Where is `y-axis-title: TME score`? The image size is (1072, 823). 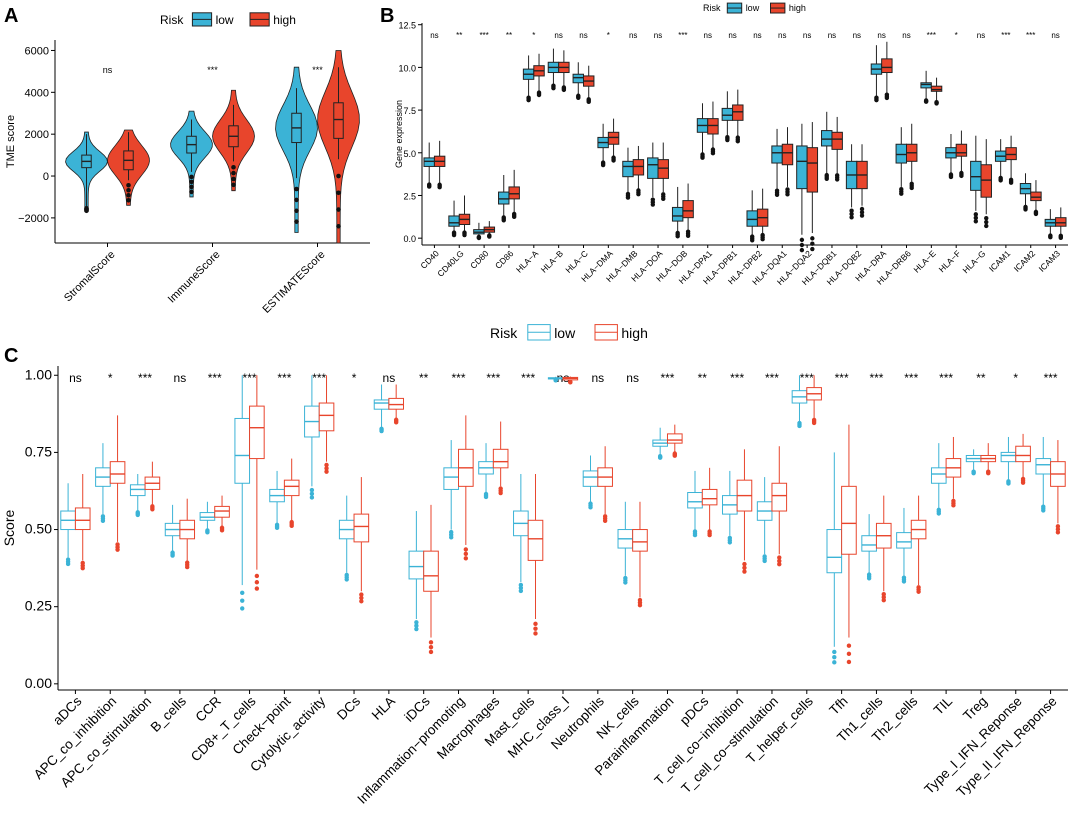 y-axis-title: TME score is located at coordinates (11, 141).